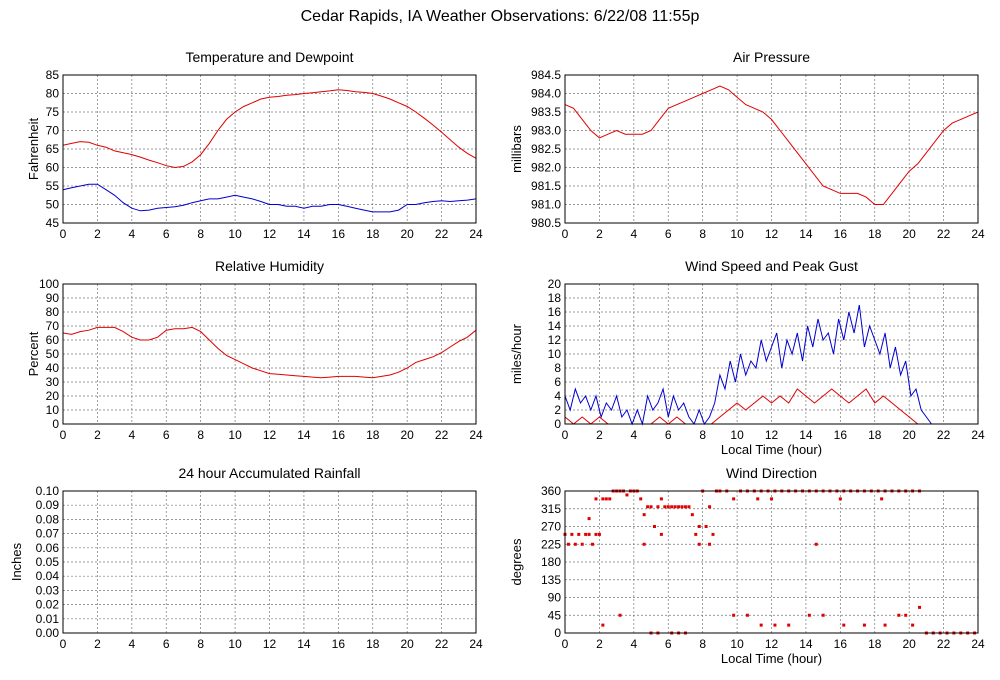 The width and height of the screenshot is (1000, 680). I want to click on humidity-y-tick-label: 50, so click(53, 354).